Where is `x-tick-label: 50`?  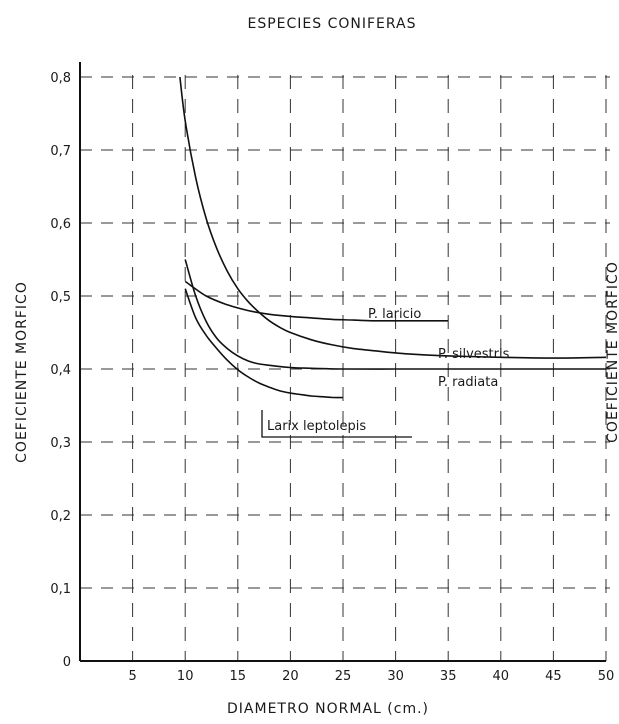 x-tick-label: 50 is located at coordinates (606, 676).